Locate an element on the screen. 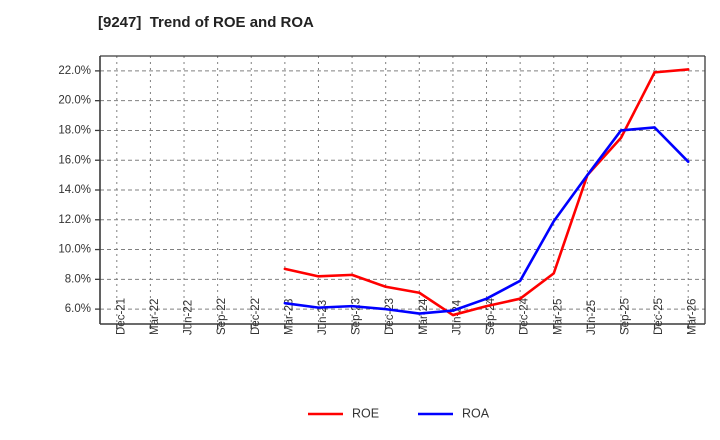  chart-title: [9247] Trend of ROE and ROA is located at coordinates (206, 22).